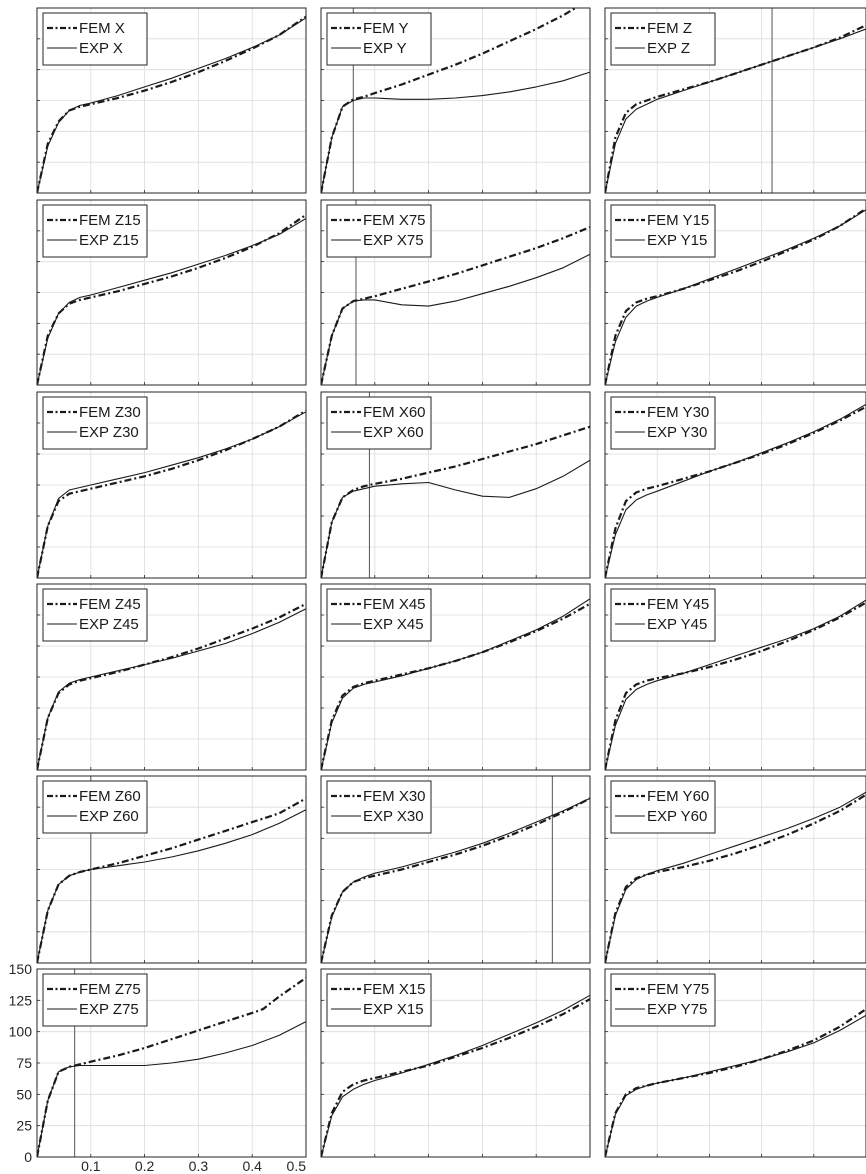 Image resolution: width=866 pixels, height=1174 pixels. Describe the element at coordinates (110, 412) in the screenshot. I see `legend-label: FEM Z30` at that location.